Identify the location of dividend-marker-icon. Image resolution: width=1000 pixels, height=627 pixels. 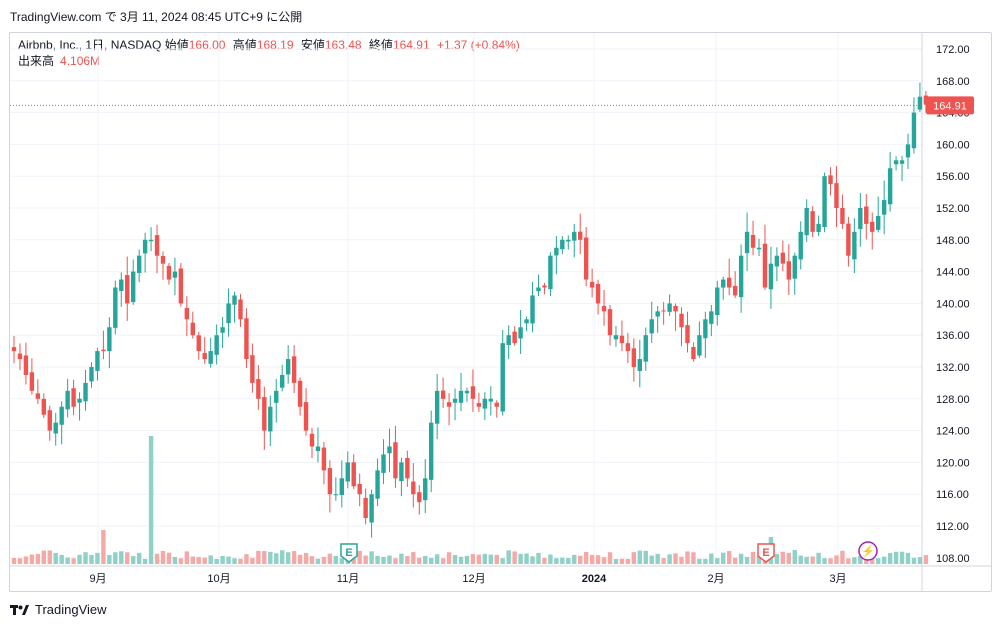
(868, 551).